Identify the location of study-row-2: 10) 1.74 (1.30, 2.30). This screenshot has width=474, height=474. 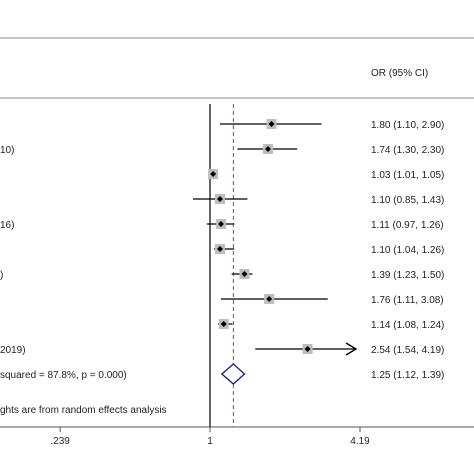
(222, 150).